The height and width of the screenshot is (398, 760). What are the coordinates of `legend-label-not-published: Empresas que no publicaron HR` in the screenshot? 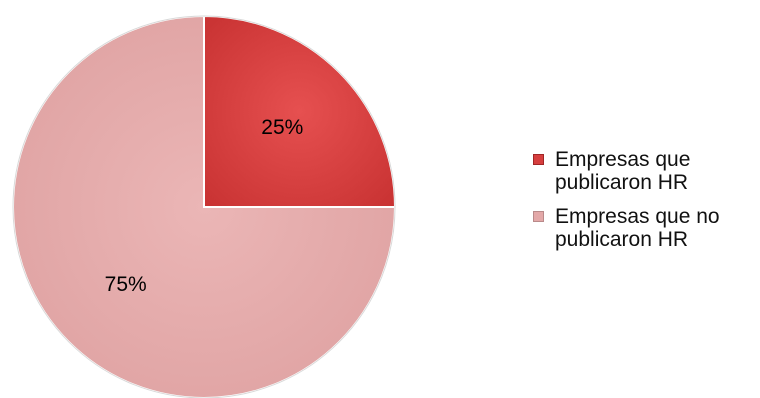 It's located at (637, 228).